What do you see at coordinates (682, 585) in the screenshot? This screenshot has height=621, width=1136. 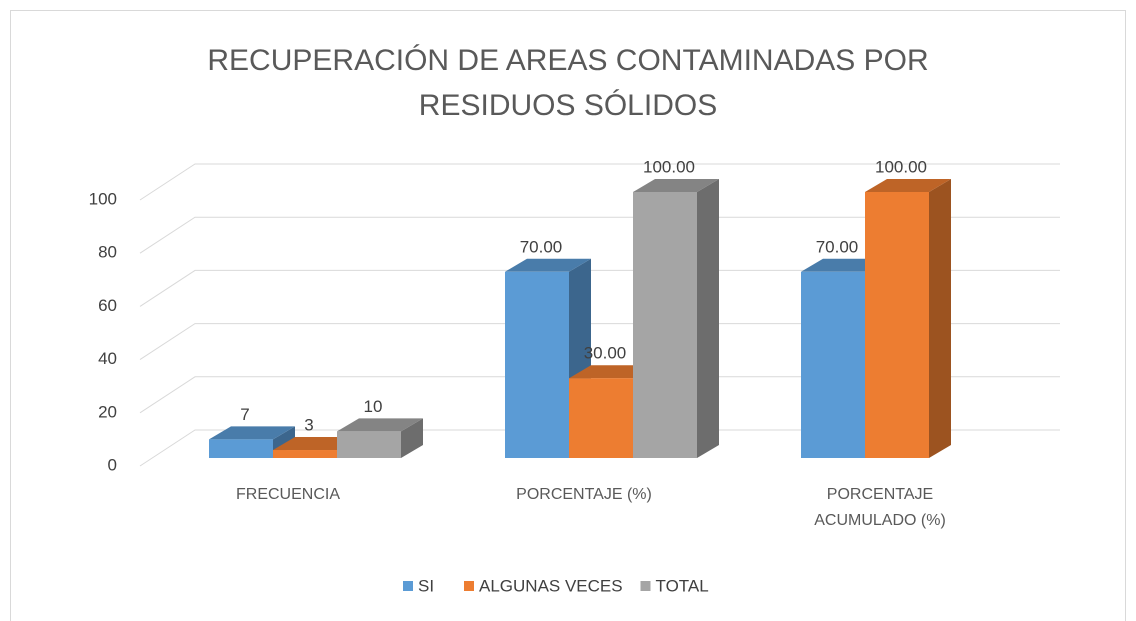 I see `legend-label: TOTAL` at bounding box center [682, 585].